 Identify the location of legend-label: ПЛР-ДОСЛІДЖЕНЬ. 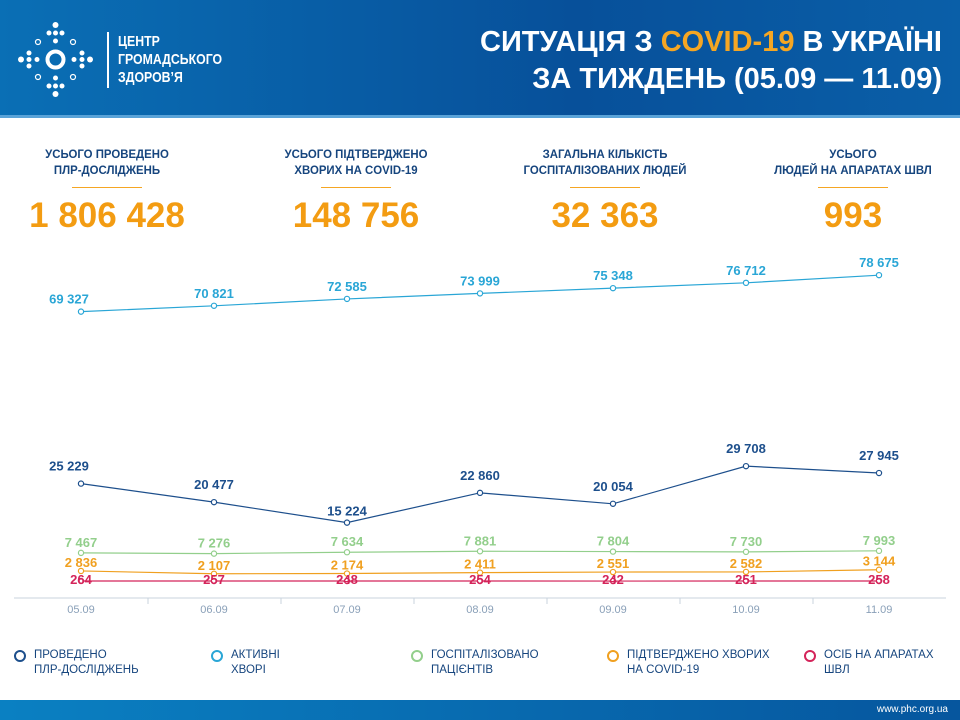
(86, 670).